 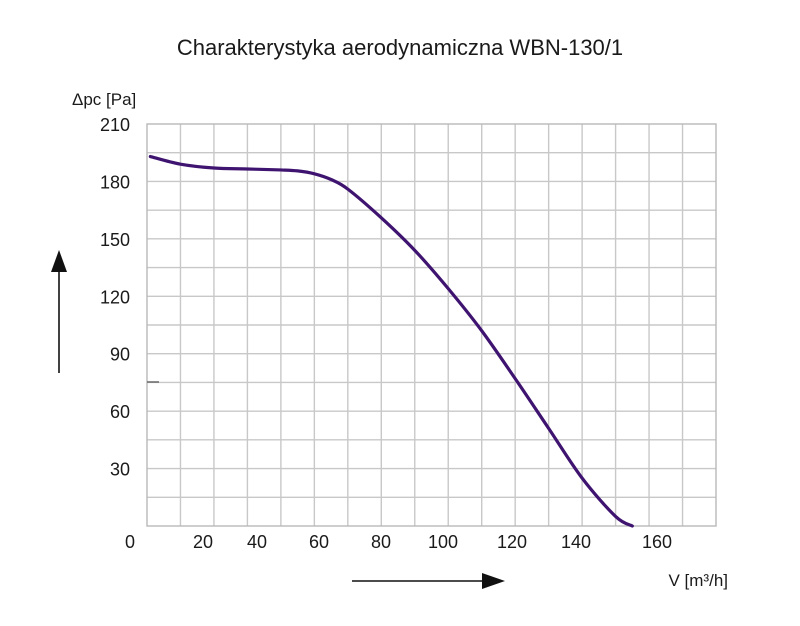 I want to click on x-tick-labels: 0 20 40 60 80 100 120 140 160, so click(x=398, y=542).